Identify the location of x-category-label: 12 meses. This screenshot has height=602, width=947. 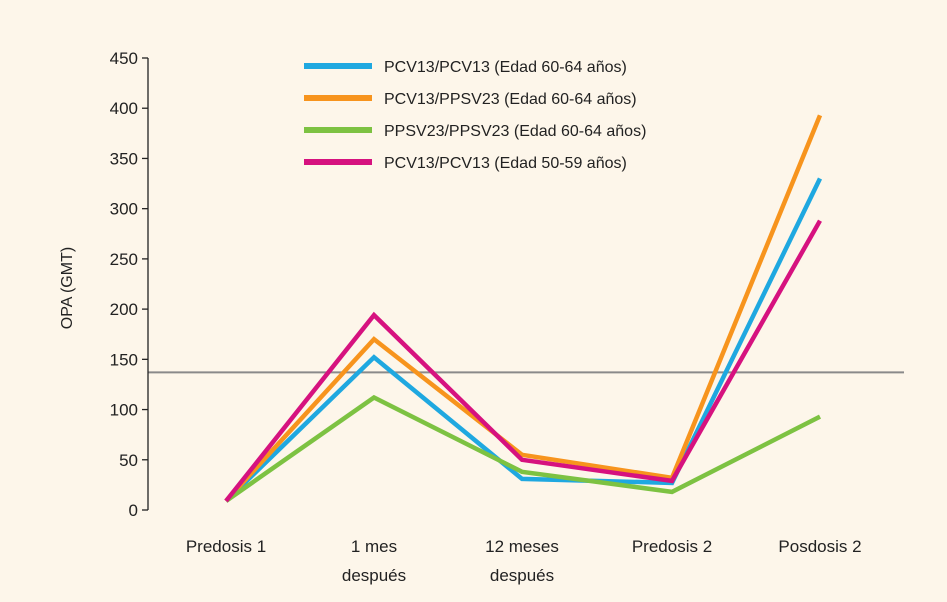
(522, 546).